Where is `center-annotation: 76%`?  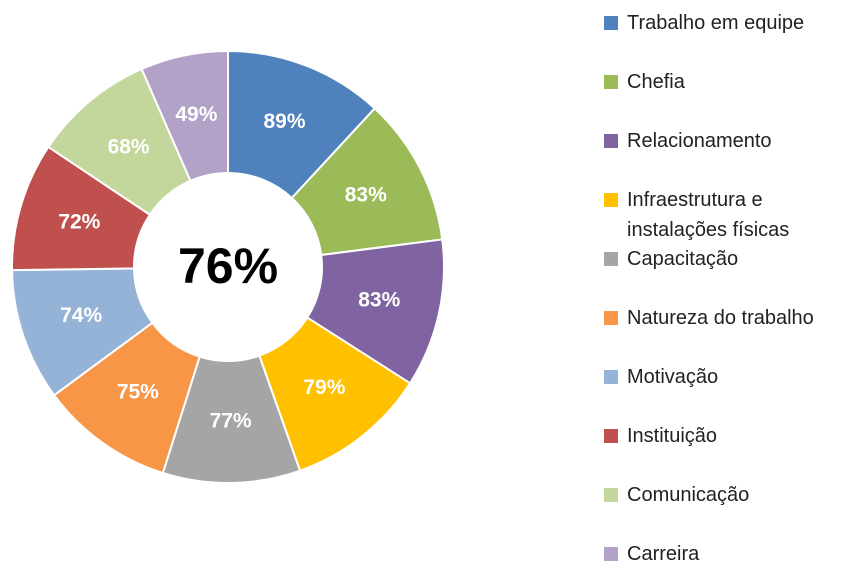 center-annotation: 76% is located at coordinates (228, 266).